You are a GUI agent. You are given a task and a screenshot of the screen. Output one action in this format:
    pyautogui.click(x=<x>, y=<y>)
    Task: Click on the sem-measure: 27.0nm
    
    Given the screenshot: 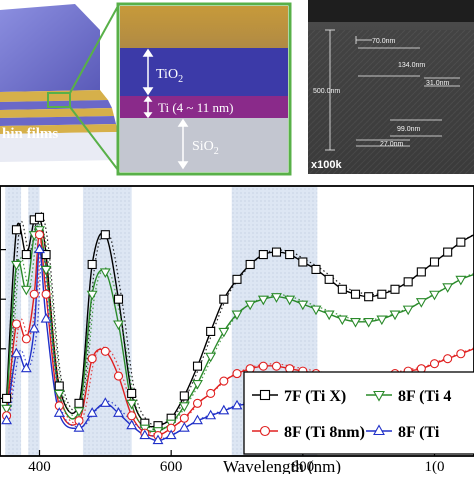 What is the action you would take?
    pyautogui.click(x=392, y=144)
    